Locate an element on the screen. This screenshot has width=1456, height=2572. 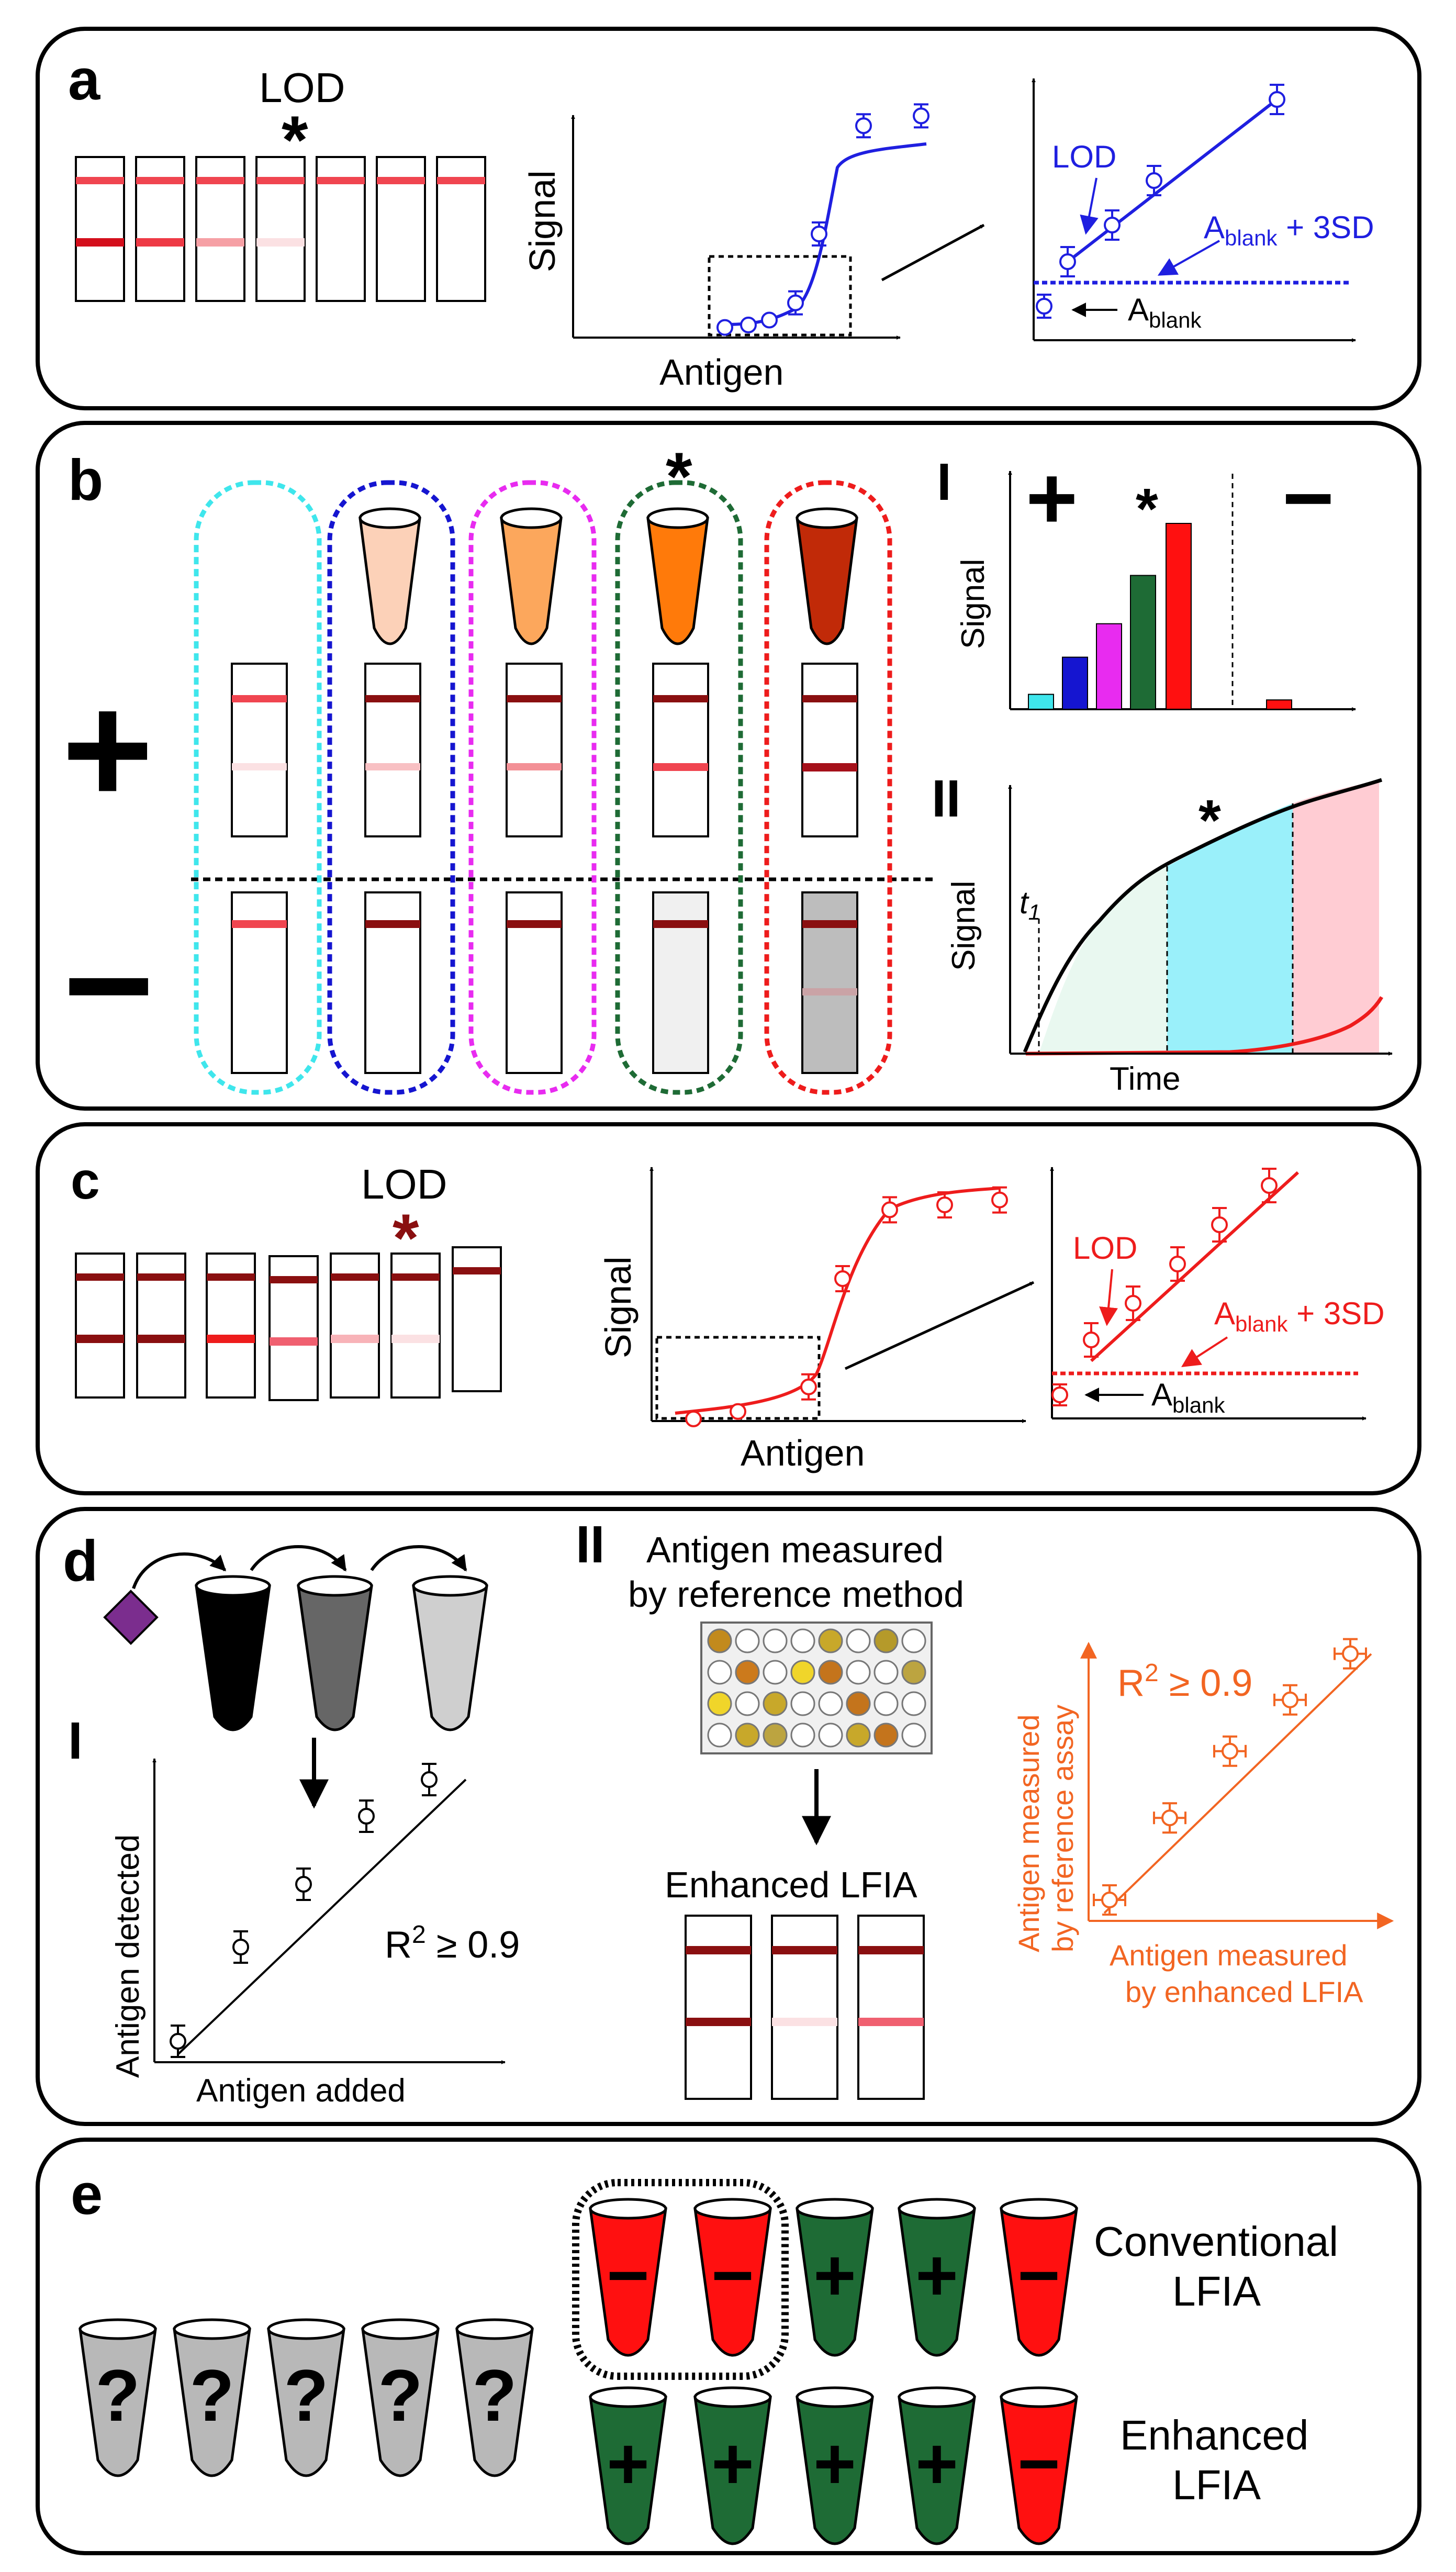
curve-a-x-label: Antigen is located at coordinates (721, 372).